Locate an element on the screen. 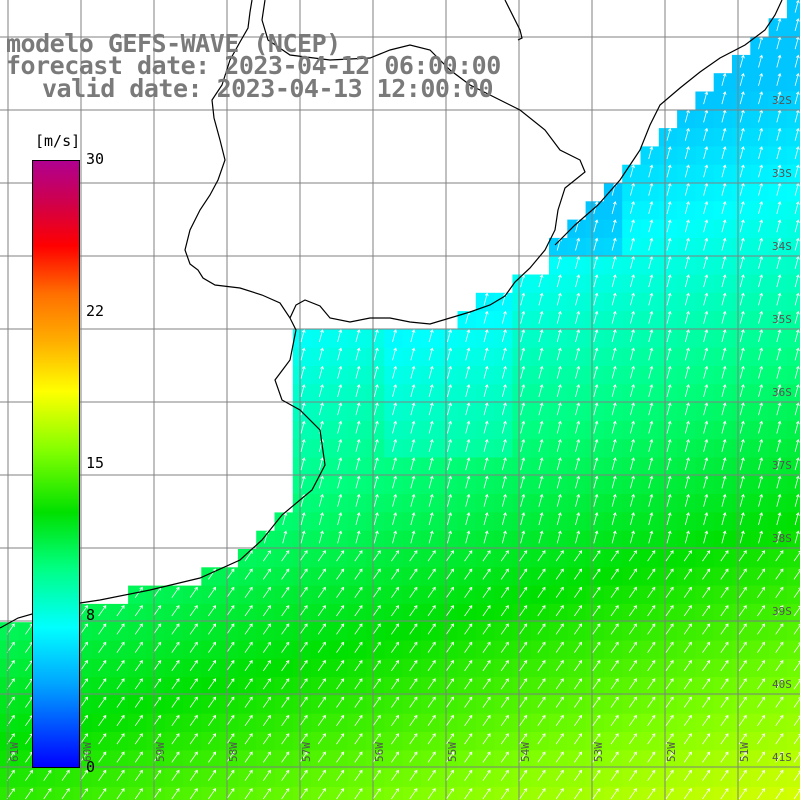 Image resolution: width=800 pixels, height=800 pixels. lon-label: 60W is located at coordinates (87, 752).